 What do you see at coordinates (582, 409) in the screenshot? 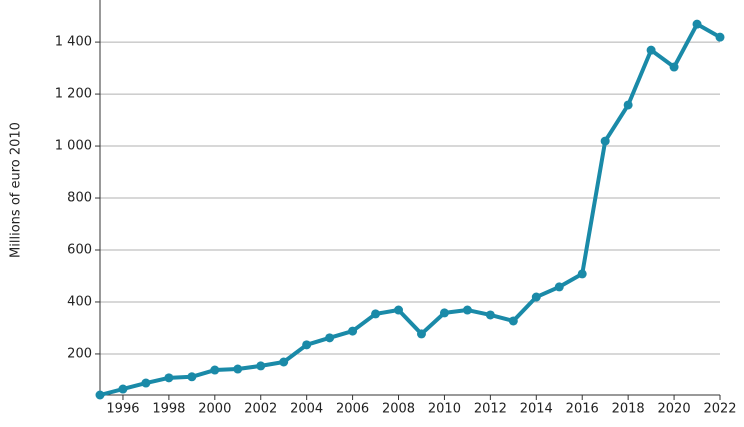
I see `x-tick-label: 2016` at bounding box center [582, 409].